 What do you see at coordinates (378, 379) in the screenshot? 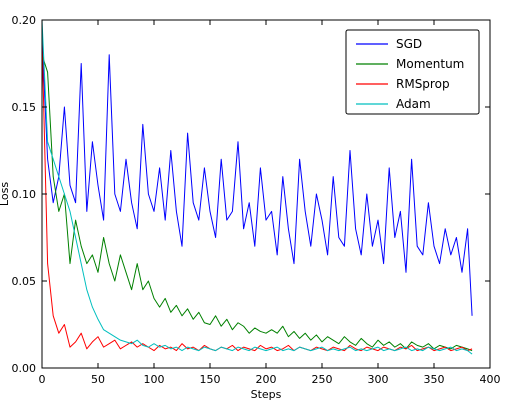
I see `x-tick-label: 300` at bounding box center [378, 379].